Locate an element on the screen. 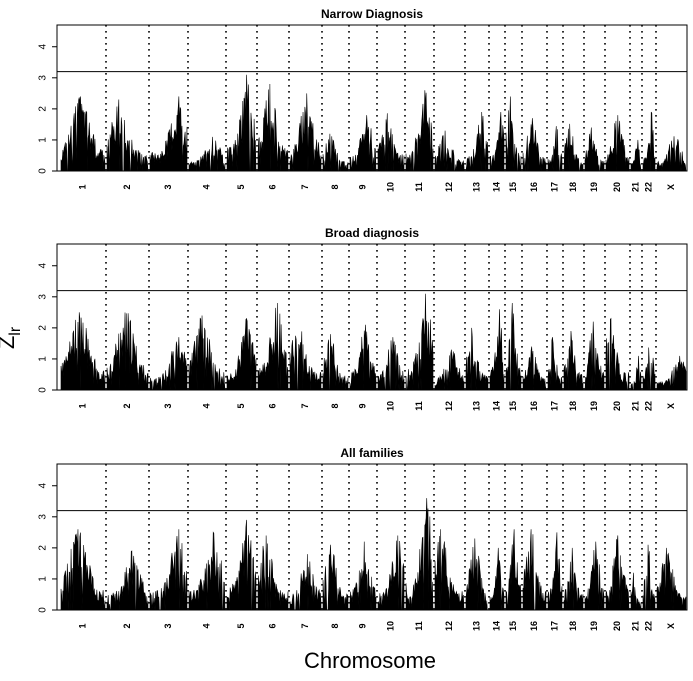  chromosome-label: X is located at coordinates (671, 406).